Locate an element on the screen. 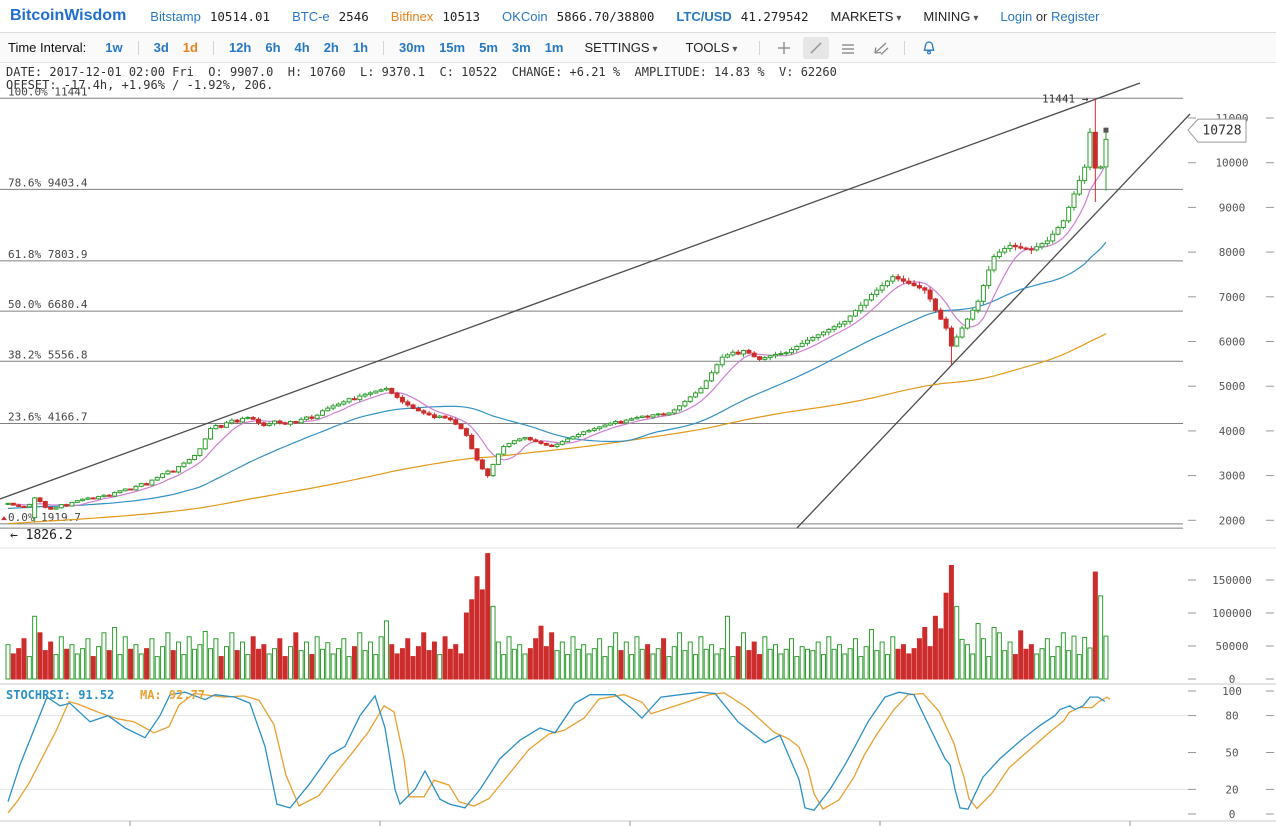 The width and height of the screenshot is (1276, 826). alert-bell-icon is located at coordinates (929, 48).